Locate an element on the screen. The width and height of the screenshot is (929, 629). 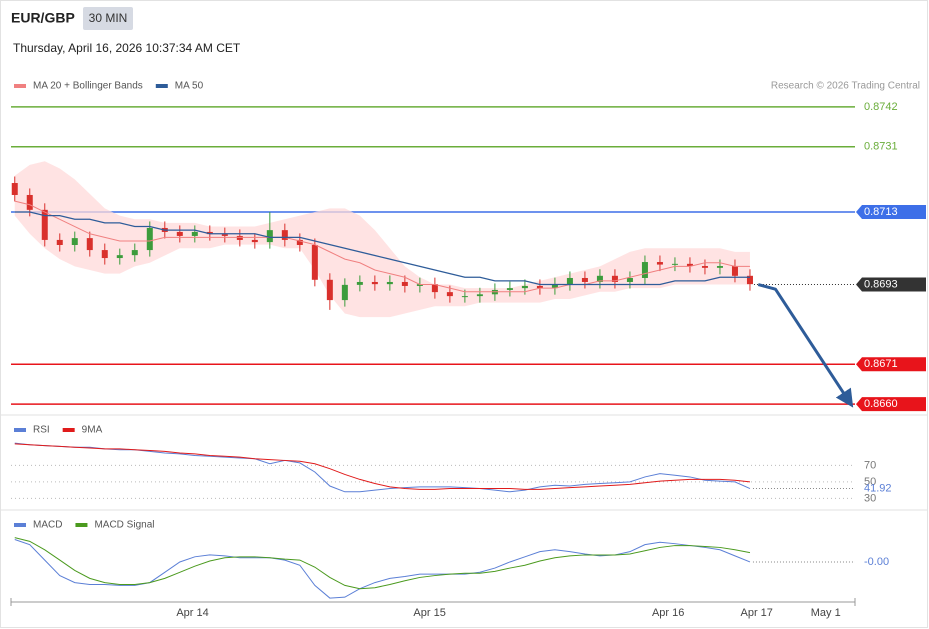
x-tick-label: Apr 16 is located at coordinates (668, 613).